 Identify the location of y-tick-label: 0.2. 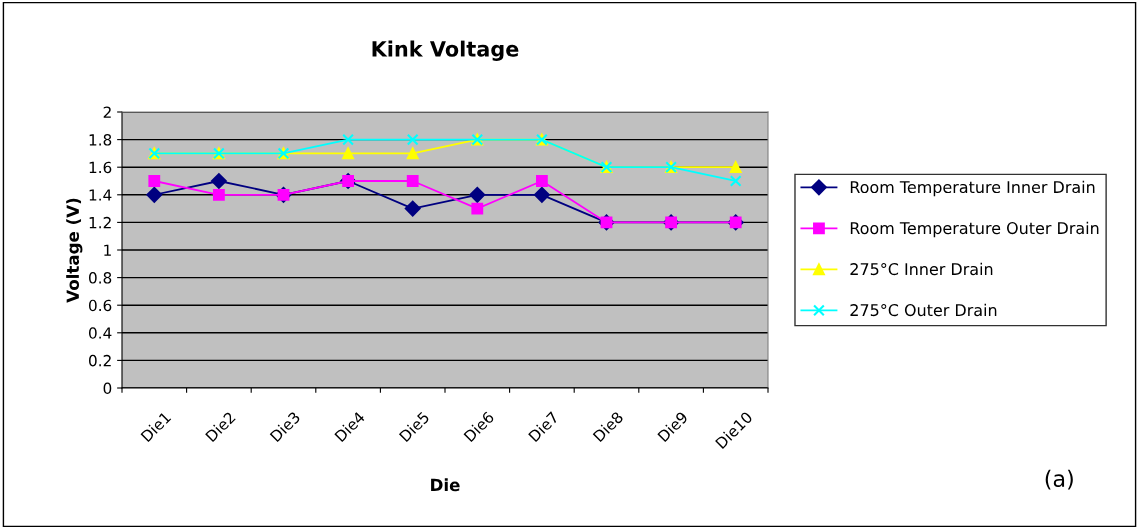
(99, 360).